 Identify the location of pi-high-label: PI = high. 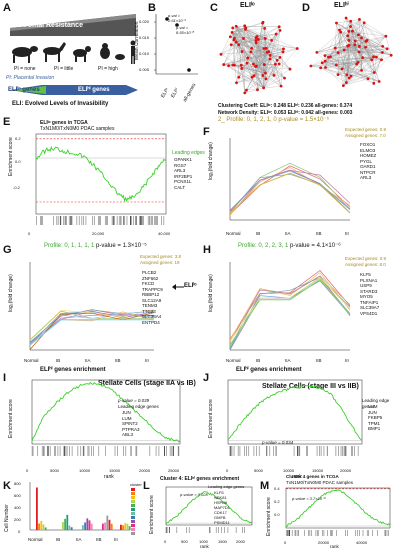
(108, 69).